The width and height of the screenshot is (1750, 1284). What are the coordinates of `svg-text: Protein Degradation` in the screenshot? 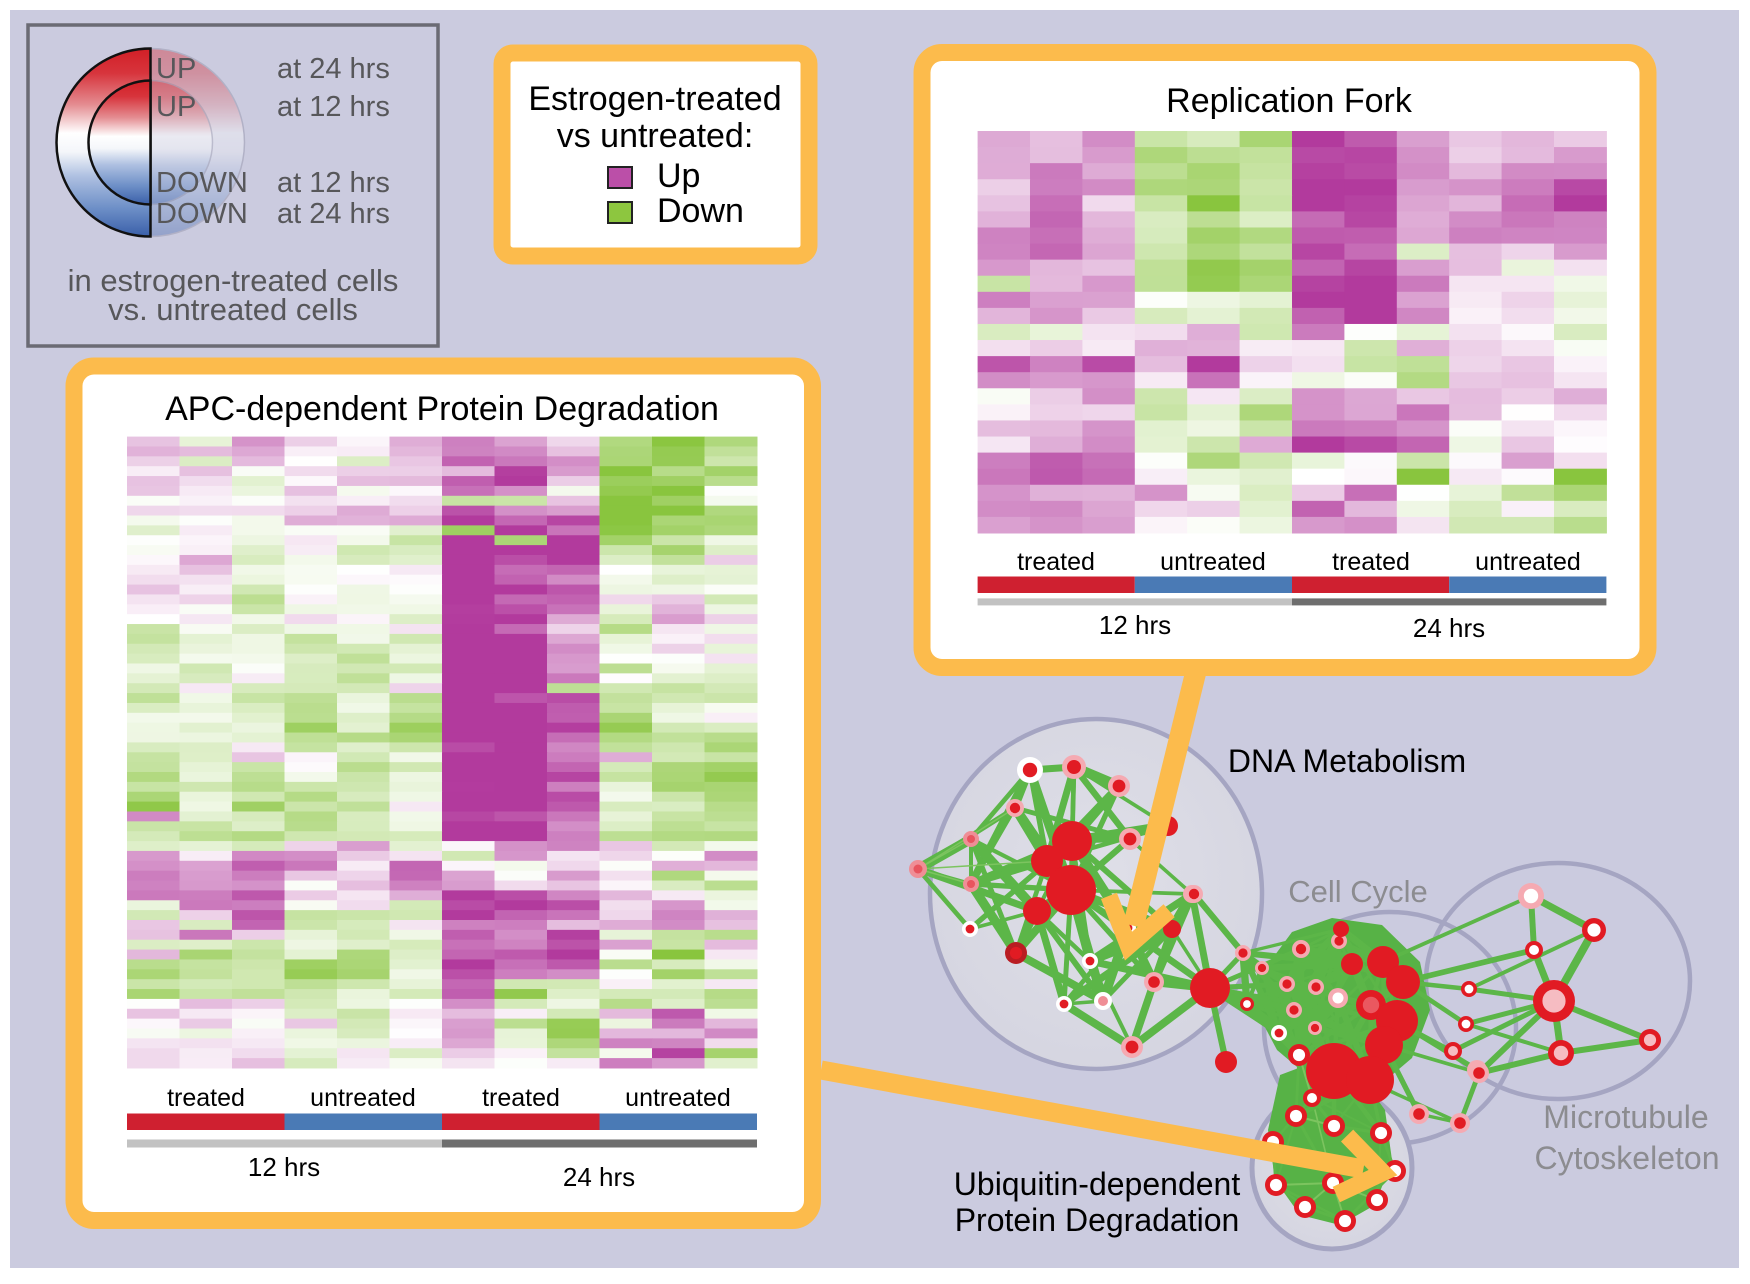 It's located at (1097, 1220).